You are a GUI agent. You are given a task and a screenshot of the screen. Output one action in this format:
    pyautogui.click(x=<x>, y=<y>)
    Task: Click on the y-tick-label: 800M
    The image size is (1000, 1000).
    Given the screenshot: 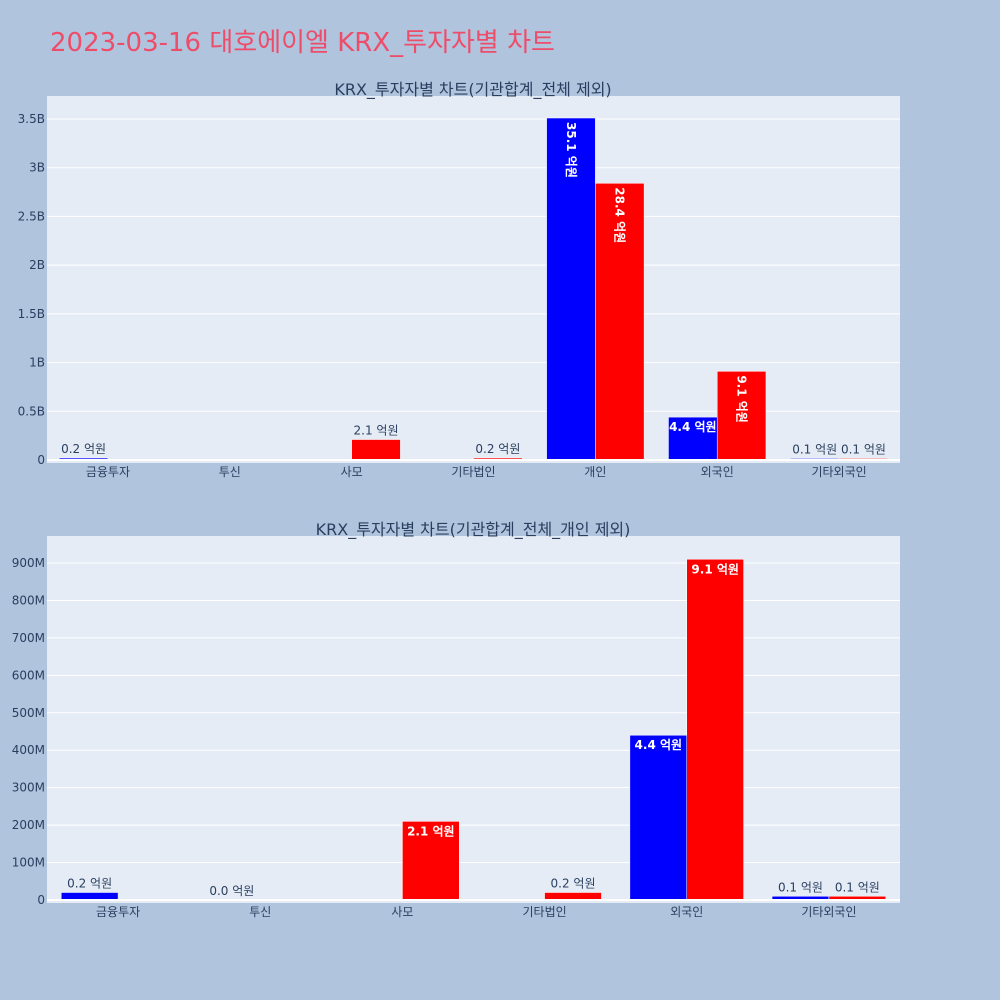 What is the action you would take?
    pyautogui.click(x=28, y=600)
    